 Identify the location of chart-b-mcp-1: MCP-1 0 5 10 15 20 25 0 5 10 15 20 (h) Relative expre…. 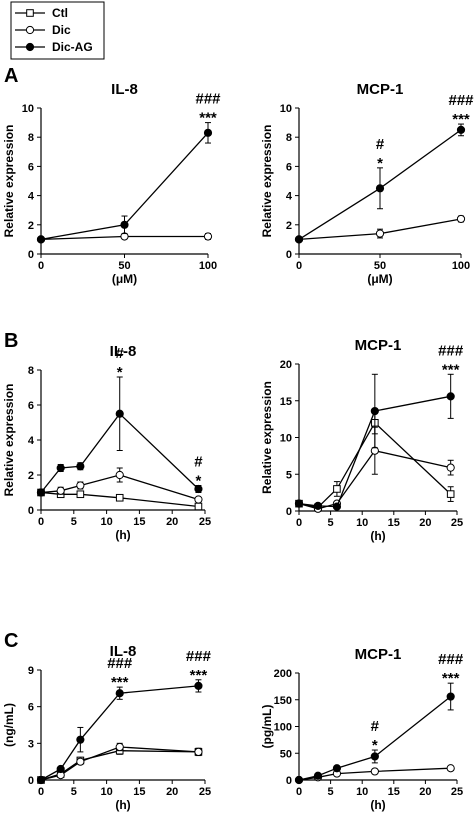
(362, 440).